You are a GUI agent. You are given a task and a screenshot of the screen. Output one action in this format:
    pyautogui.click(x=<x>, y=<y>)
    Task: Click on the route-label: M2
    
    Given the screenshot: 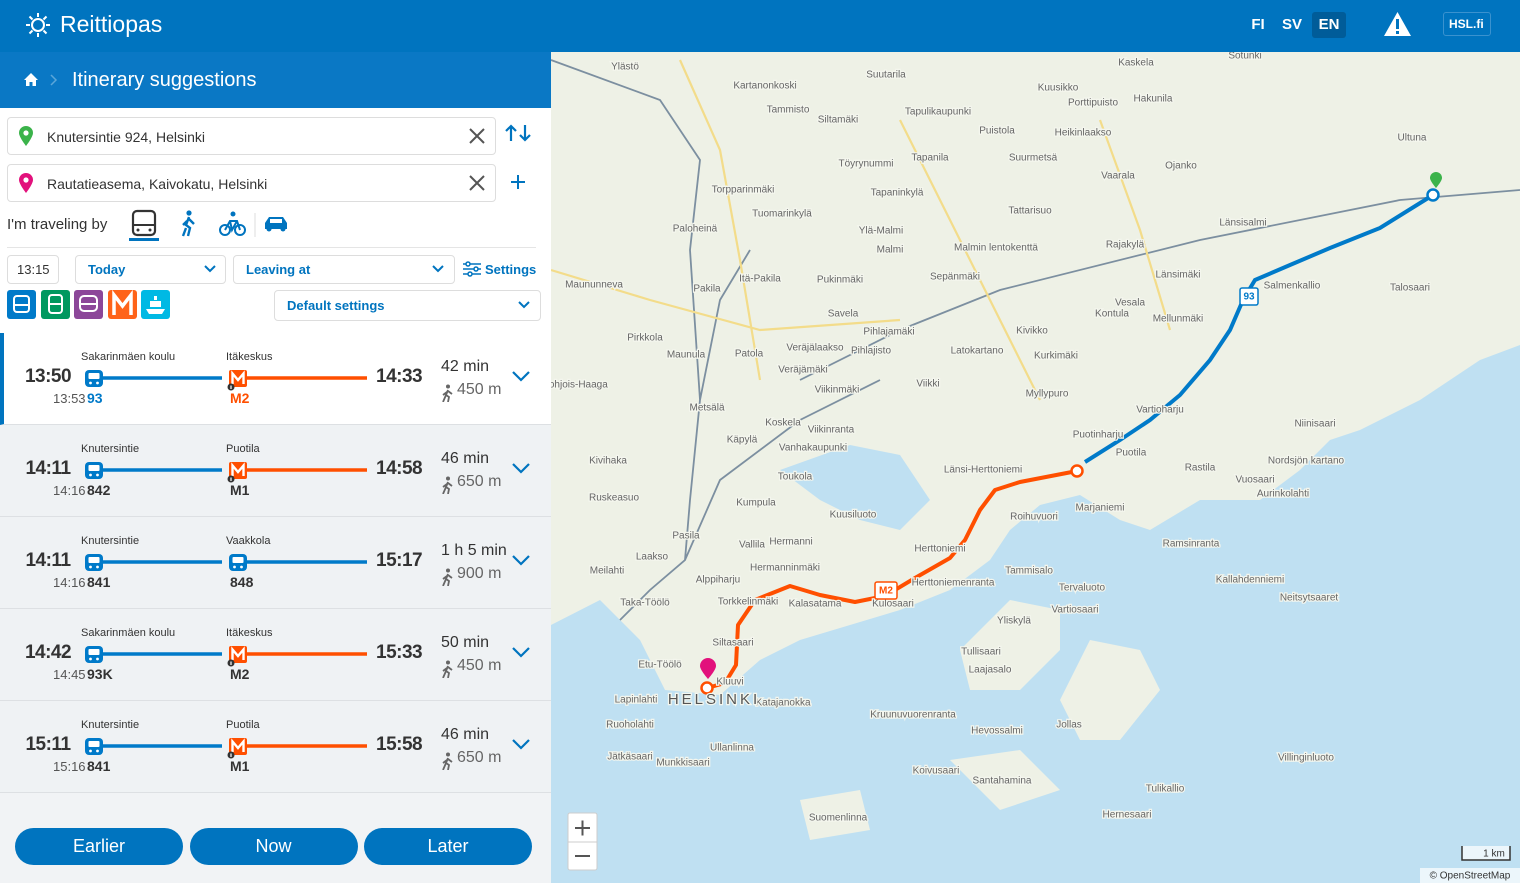 What is the action you would take?
    pyautogui.click(x=886, y=591)
    